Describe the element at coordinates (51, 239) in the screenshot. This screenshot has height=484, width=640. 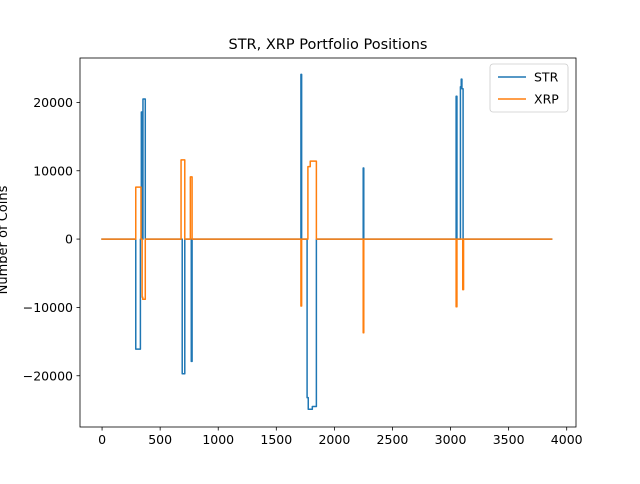
I see `y-axis: −20000 −10000 0 10000 20000` at that location.